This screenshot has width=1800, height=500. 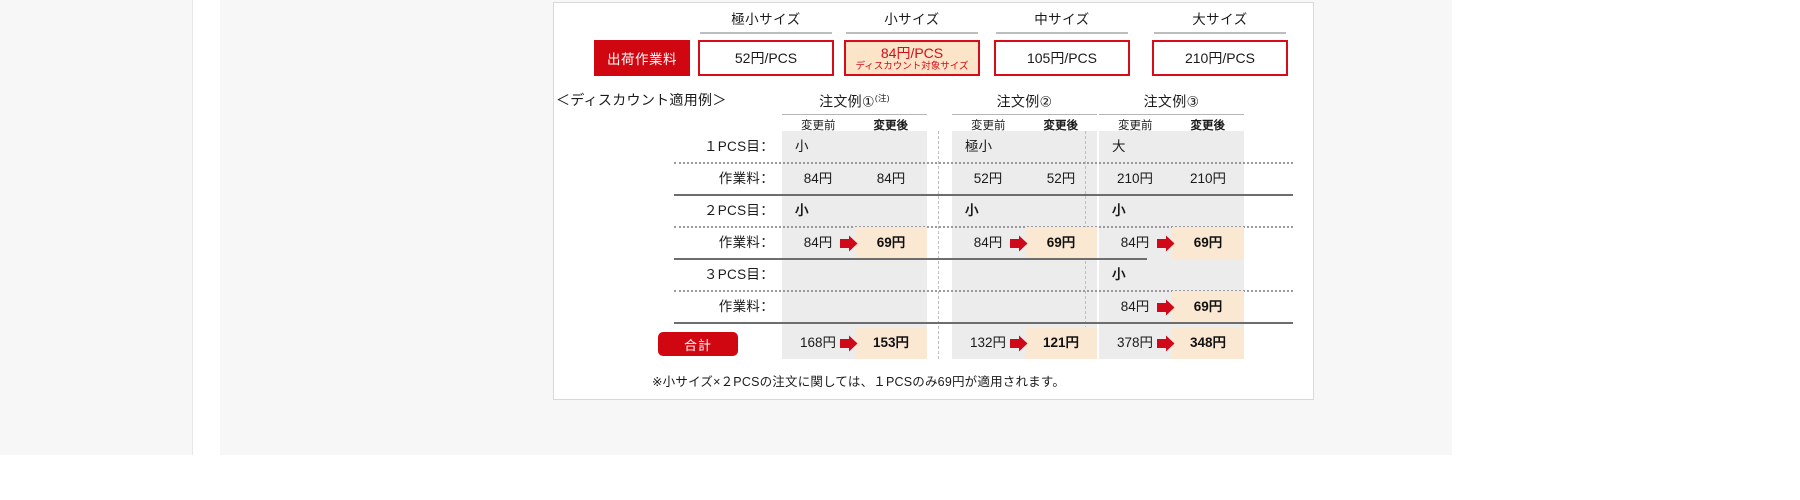 What do you see at coordinates (934, 307) in the screenshot?
I see `table-row: 作業料： 84円 69円` at bounding box center [934, 307].